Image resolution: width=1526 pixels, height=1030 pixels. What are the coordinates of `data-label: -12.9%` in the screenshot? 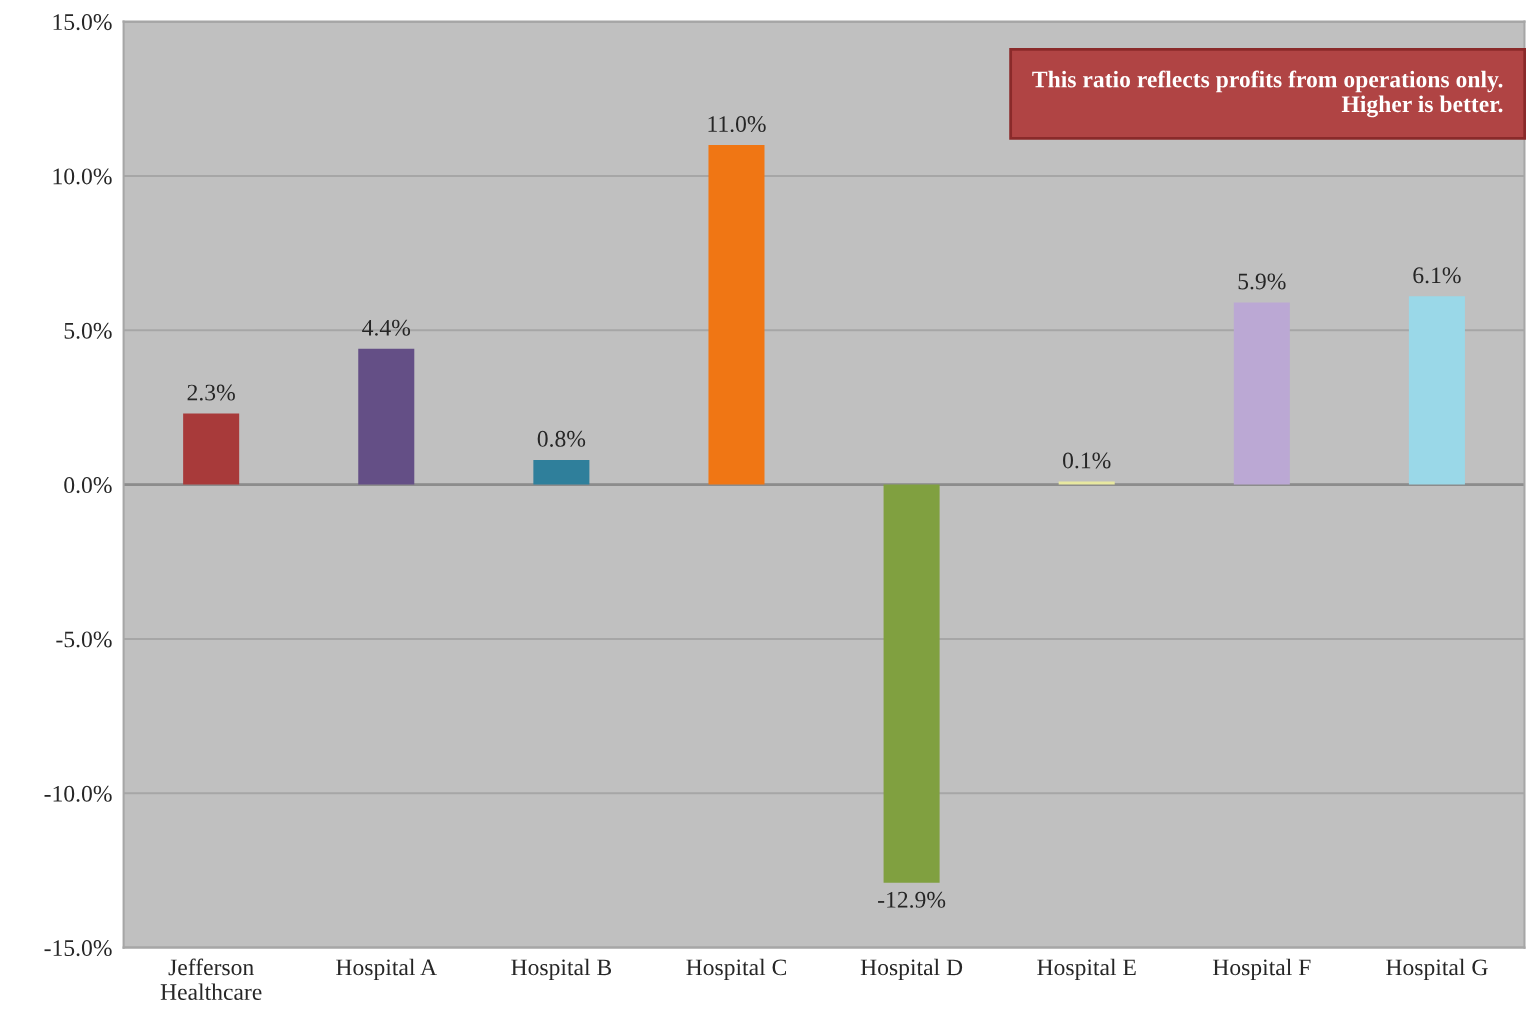 It's located at (912, 899).